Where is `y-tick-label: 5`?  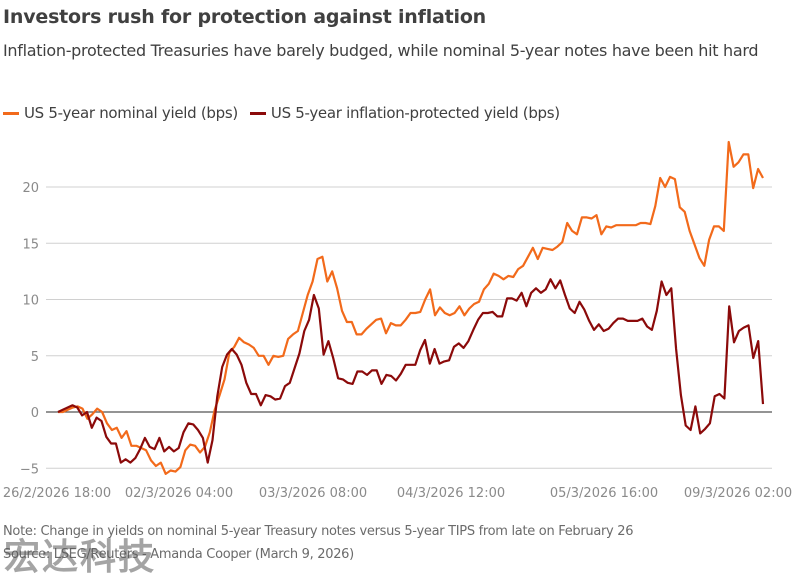 y-tick-label: 5 is located at coordinates (35, 357).